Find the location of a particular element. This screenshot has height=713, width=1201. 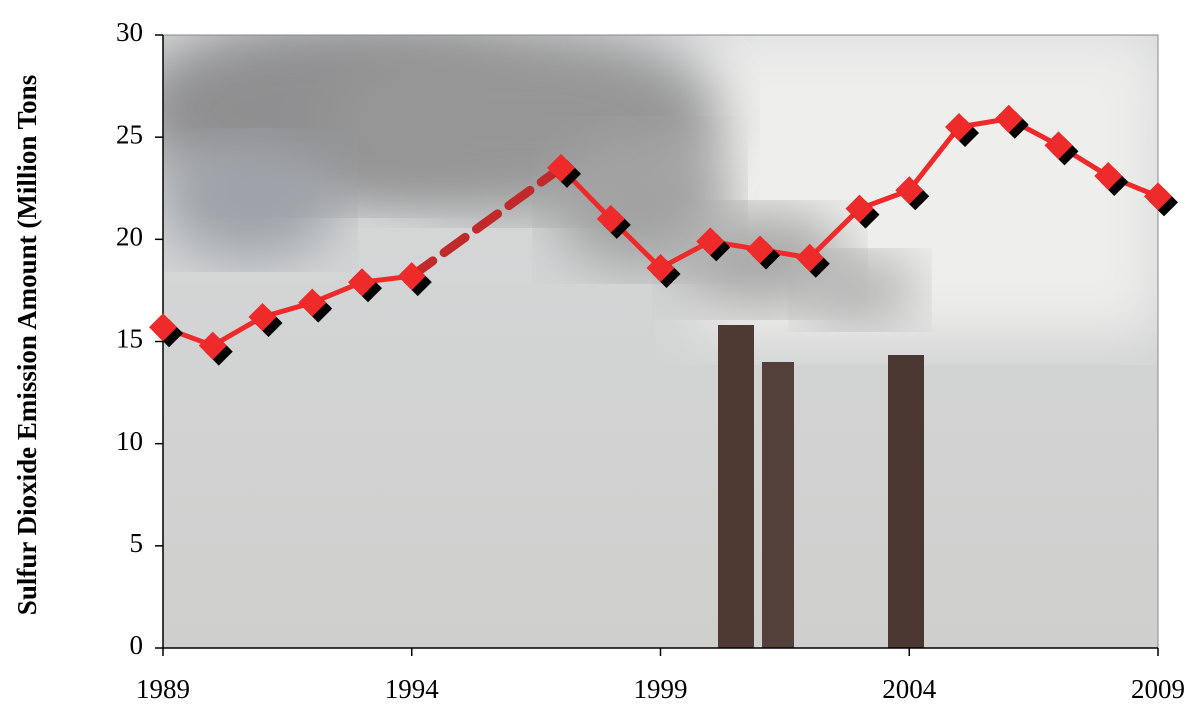

y-tick-label: 5 is located at coordinates (137, 543).